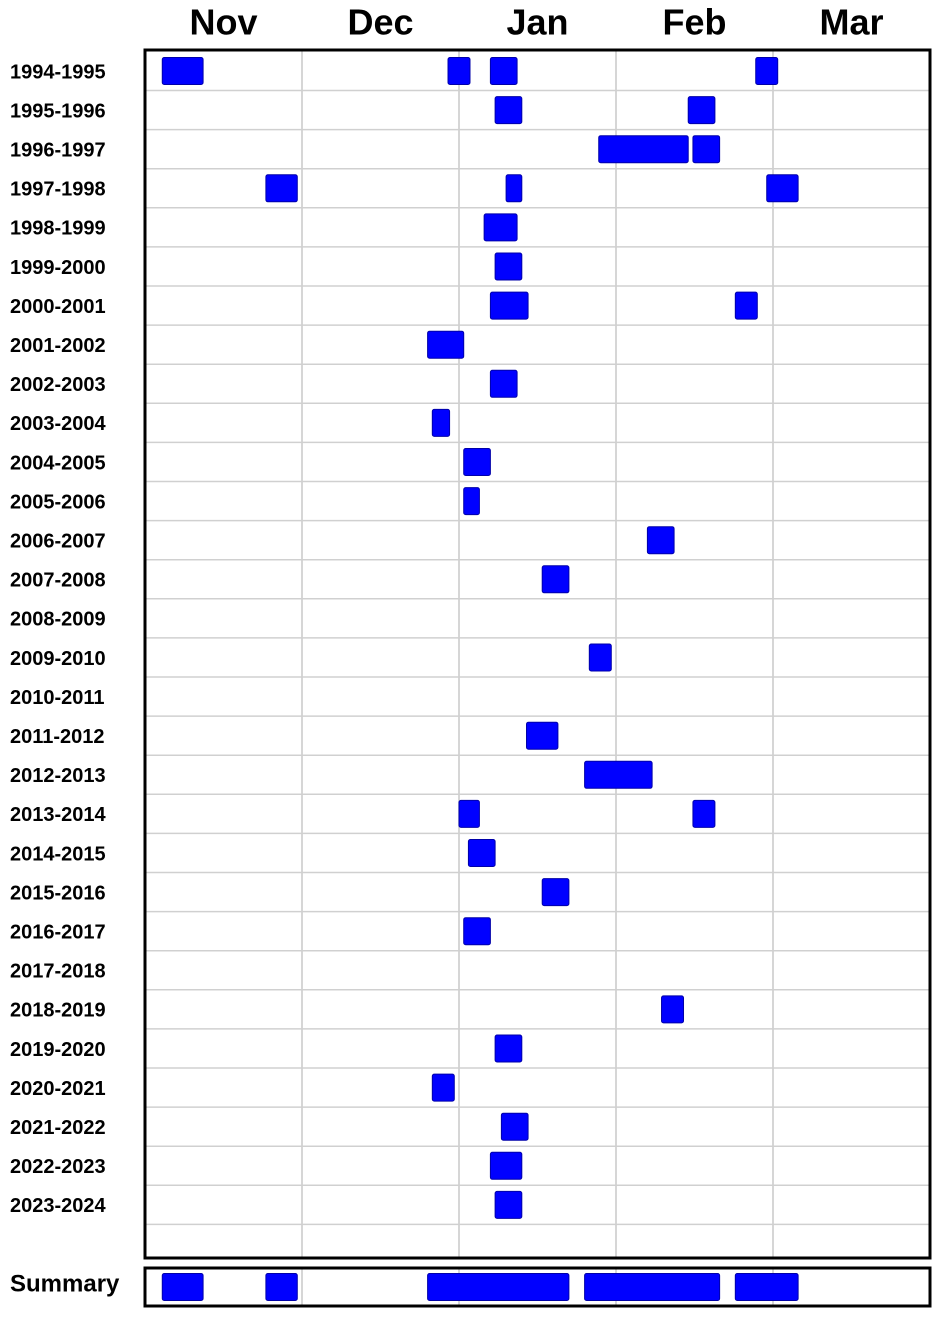 The image size is (941, 1317). What do you see at coordinates (58, 932) in the screenshot?
I see `row-label: 2016-2017` at bounding box center [58, 932].